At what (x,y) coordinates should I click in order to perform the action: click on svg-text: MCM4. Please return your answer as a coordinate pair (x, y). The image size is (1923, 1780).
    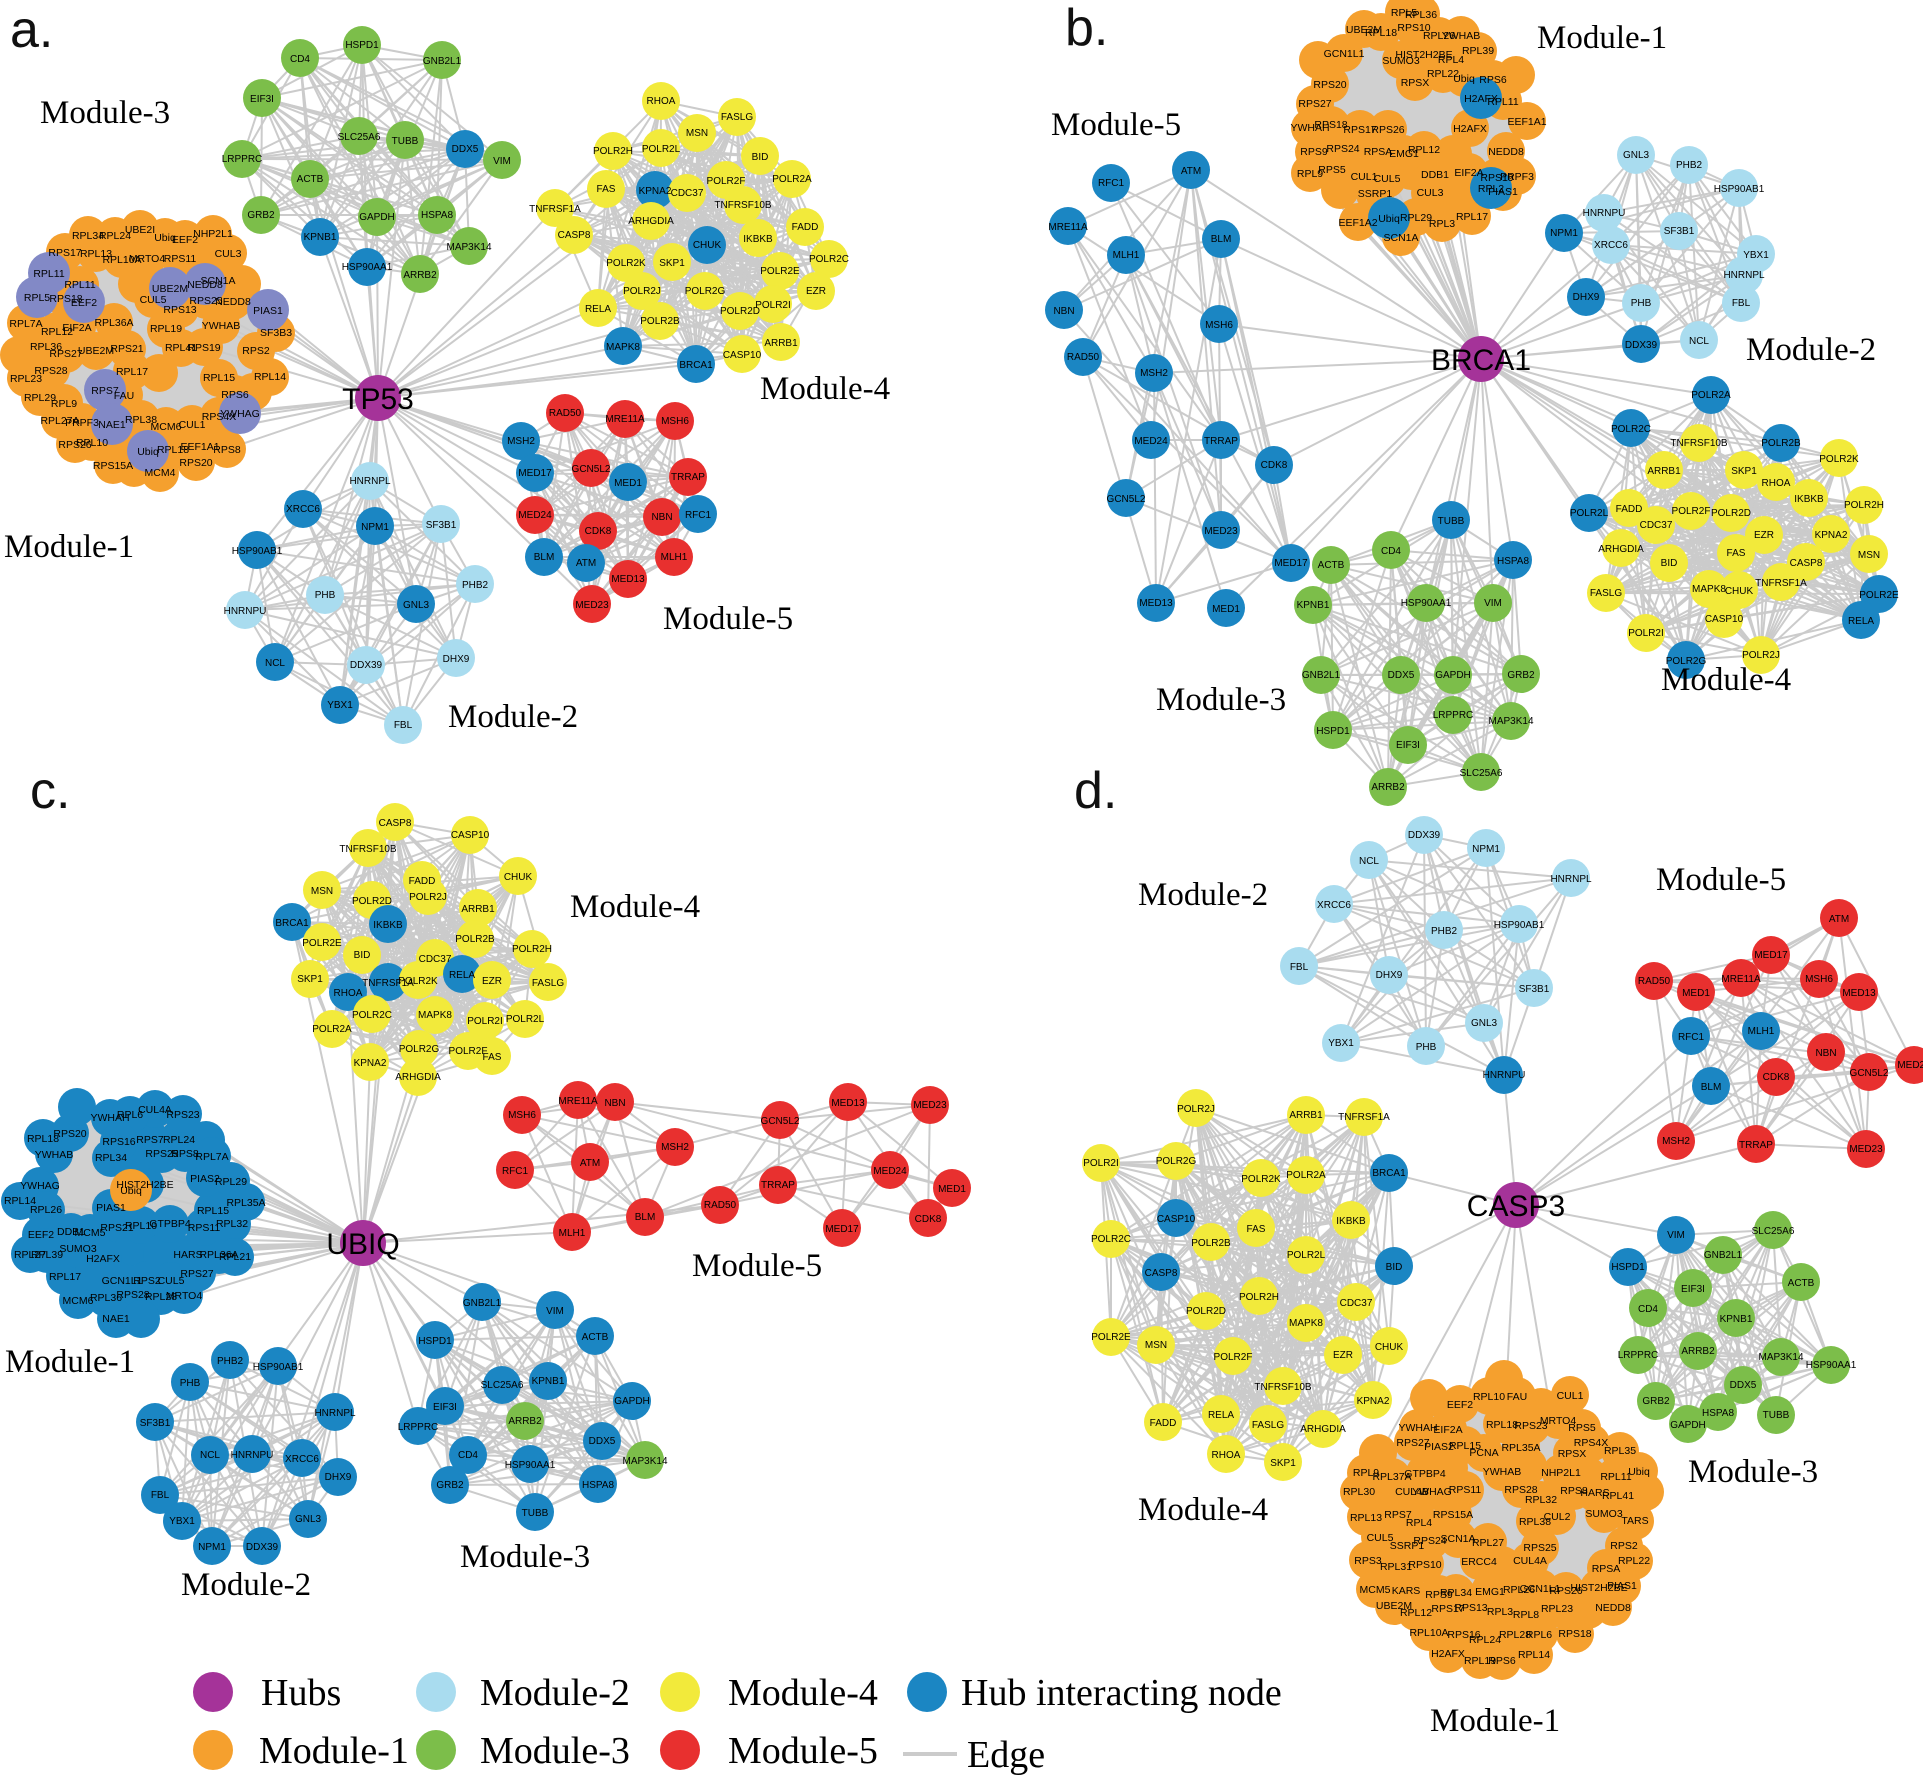
    Looking at the image, I should click on (160, 473).